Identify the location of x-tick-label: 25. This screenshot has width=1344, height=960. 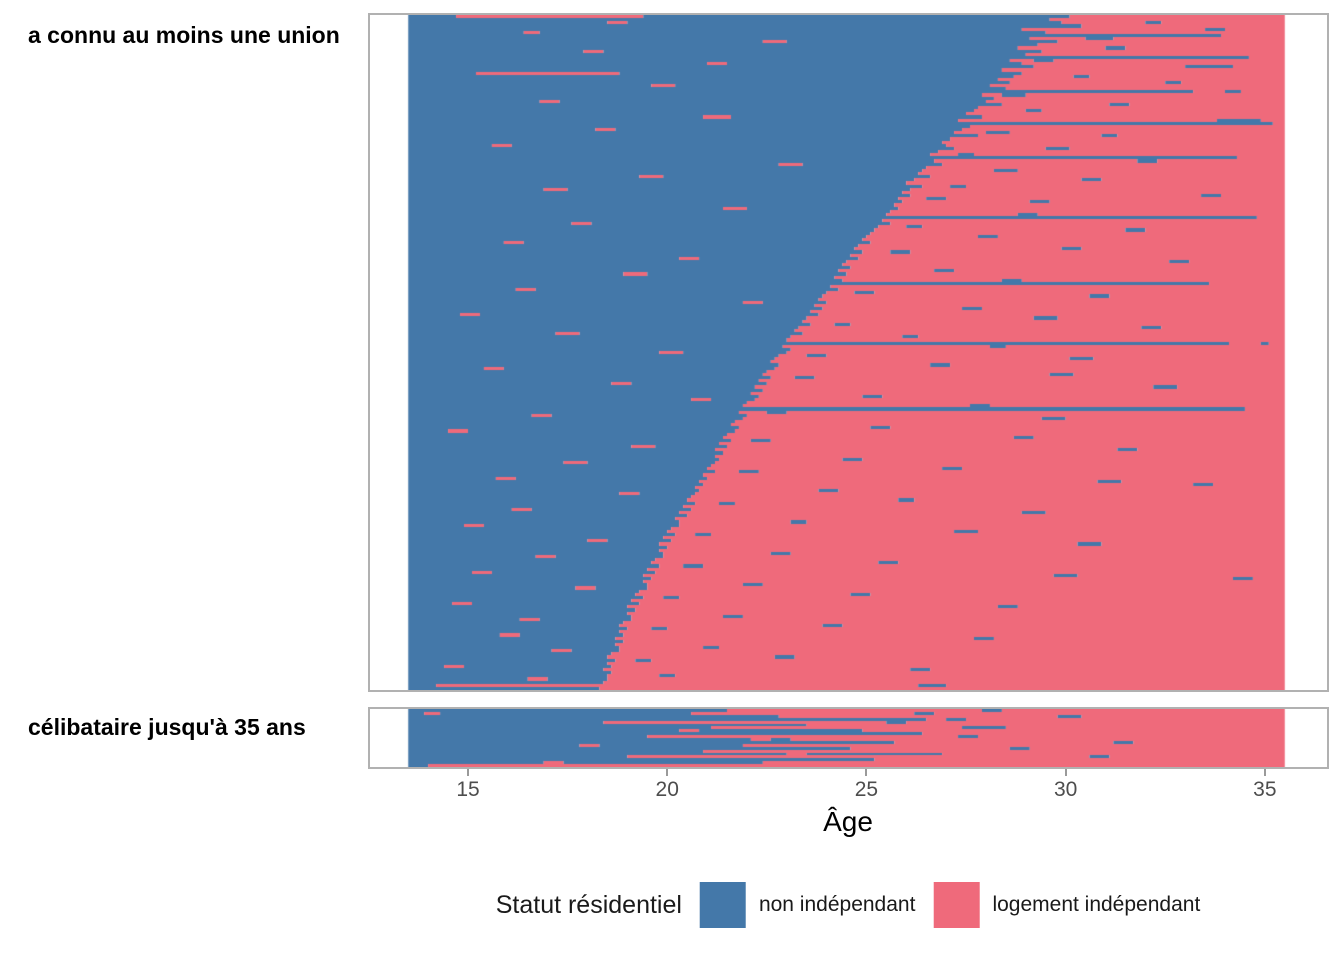
(866, 789).